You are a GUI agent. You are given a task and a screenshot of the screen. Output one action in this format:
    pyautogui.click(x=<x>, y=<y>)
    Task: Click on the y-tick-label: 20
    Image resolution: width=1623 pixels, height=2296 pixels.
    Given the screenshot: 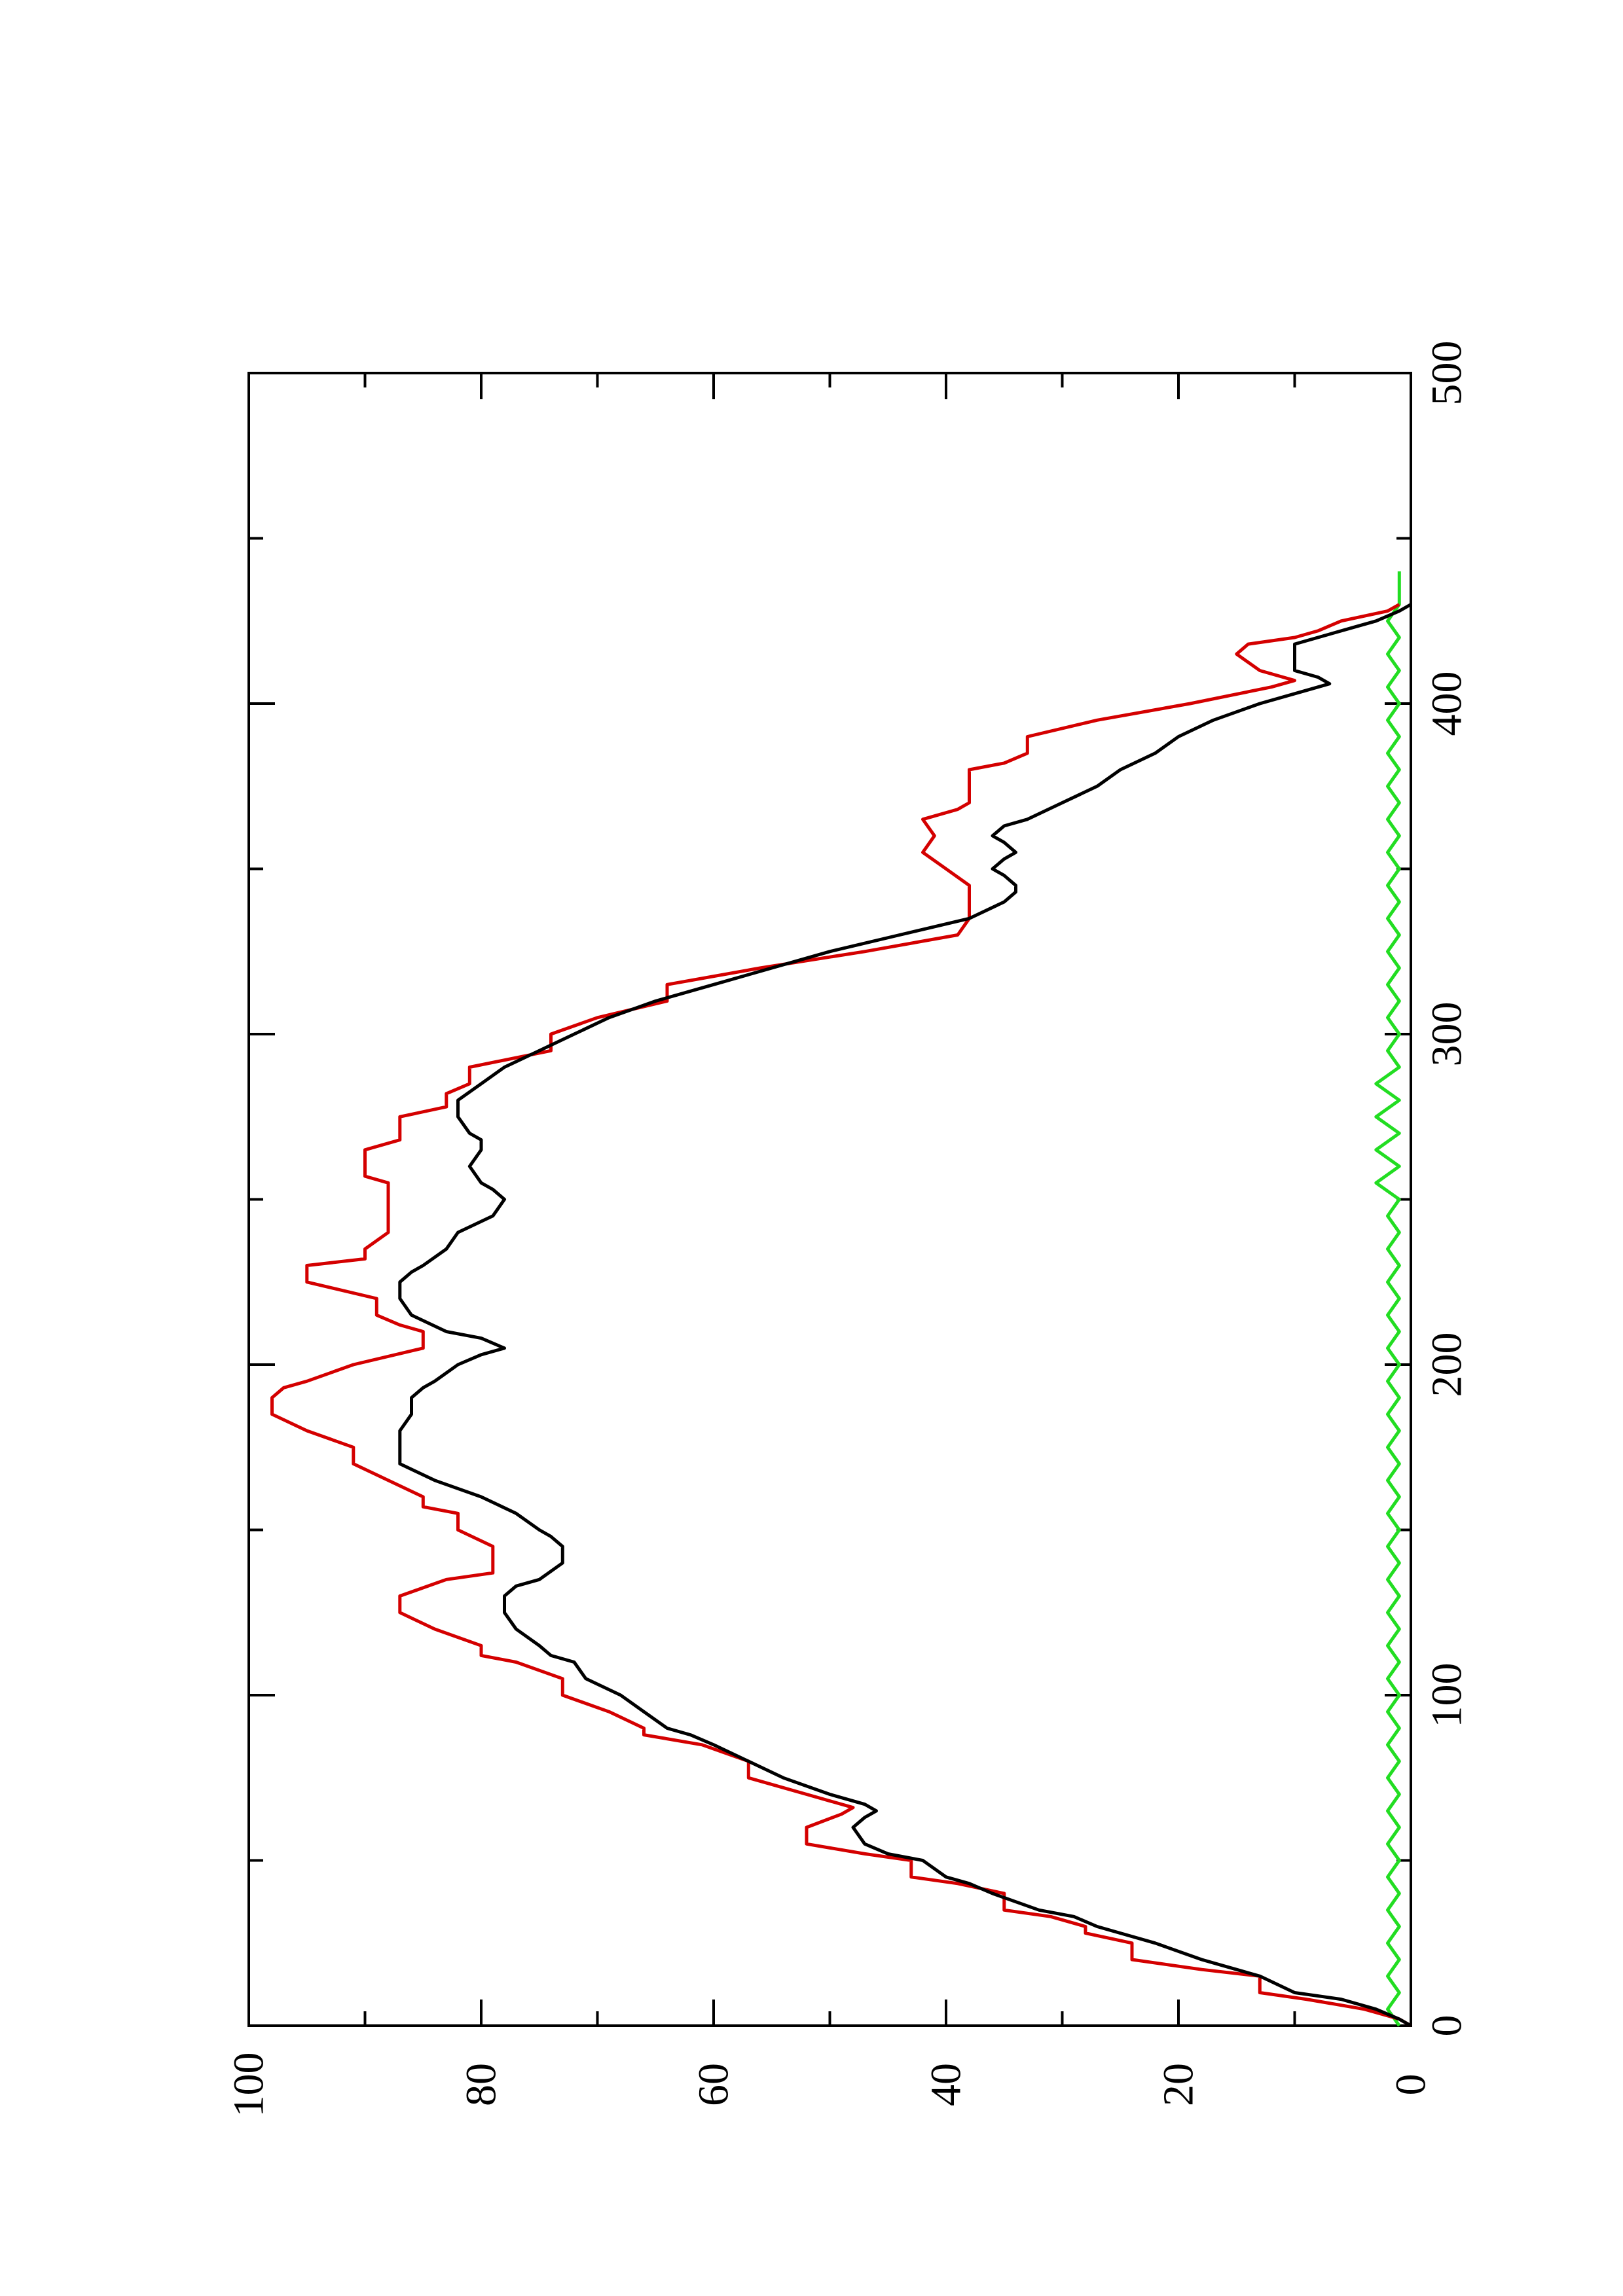 What is the action you would take?
    pyautogui.click(x=1179, y=2084)
    